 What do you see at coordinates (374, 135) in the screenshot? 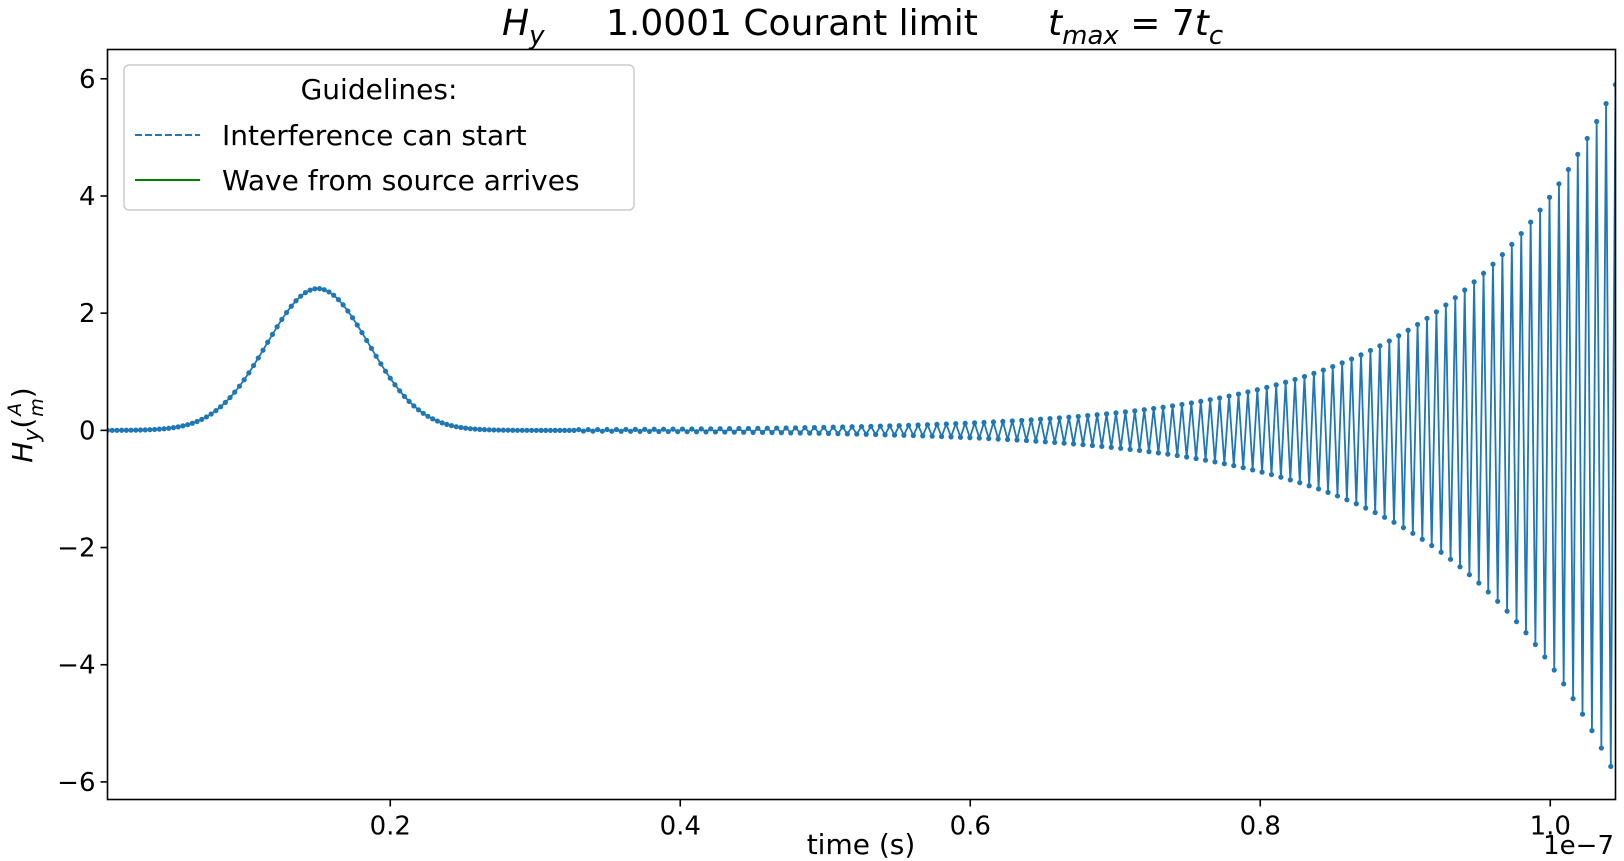
I see `legend-label-interference: Interference can start` at bounding box center [374, 135].